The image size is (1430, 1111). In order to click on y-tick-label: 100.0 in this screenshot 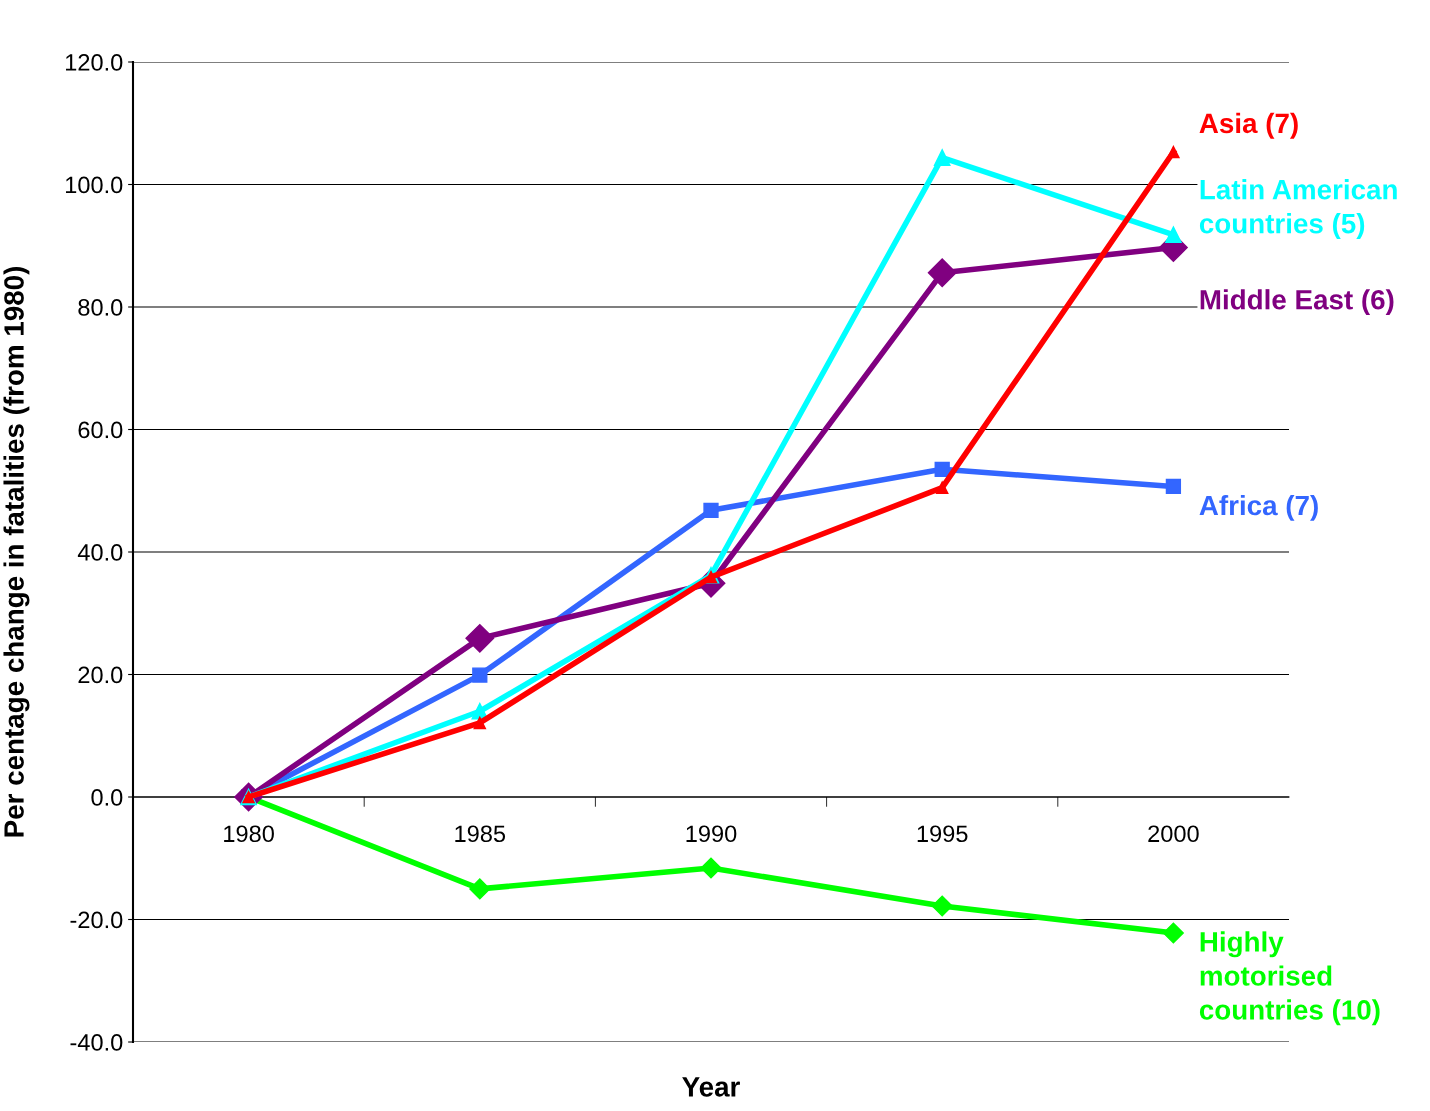, I will do `click(94, 185)`.